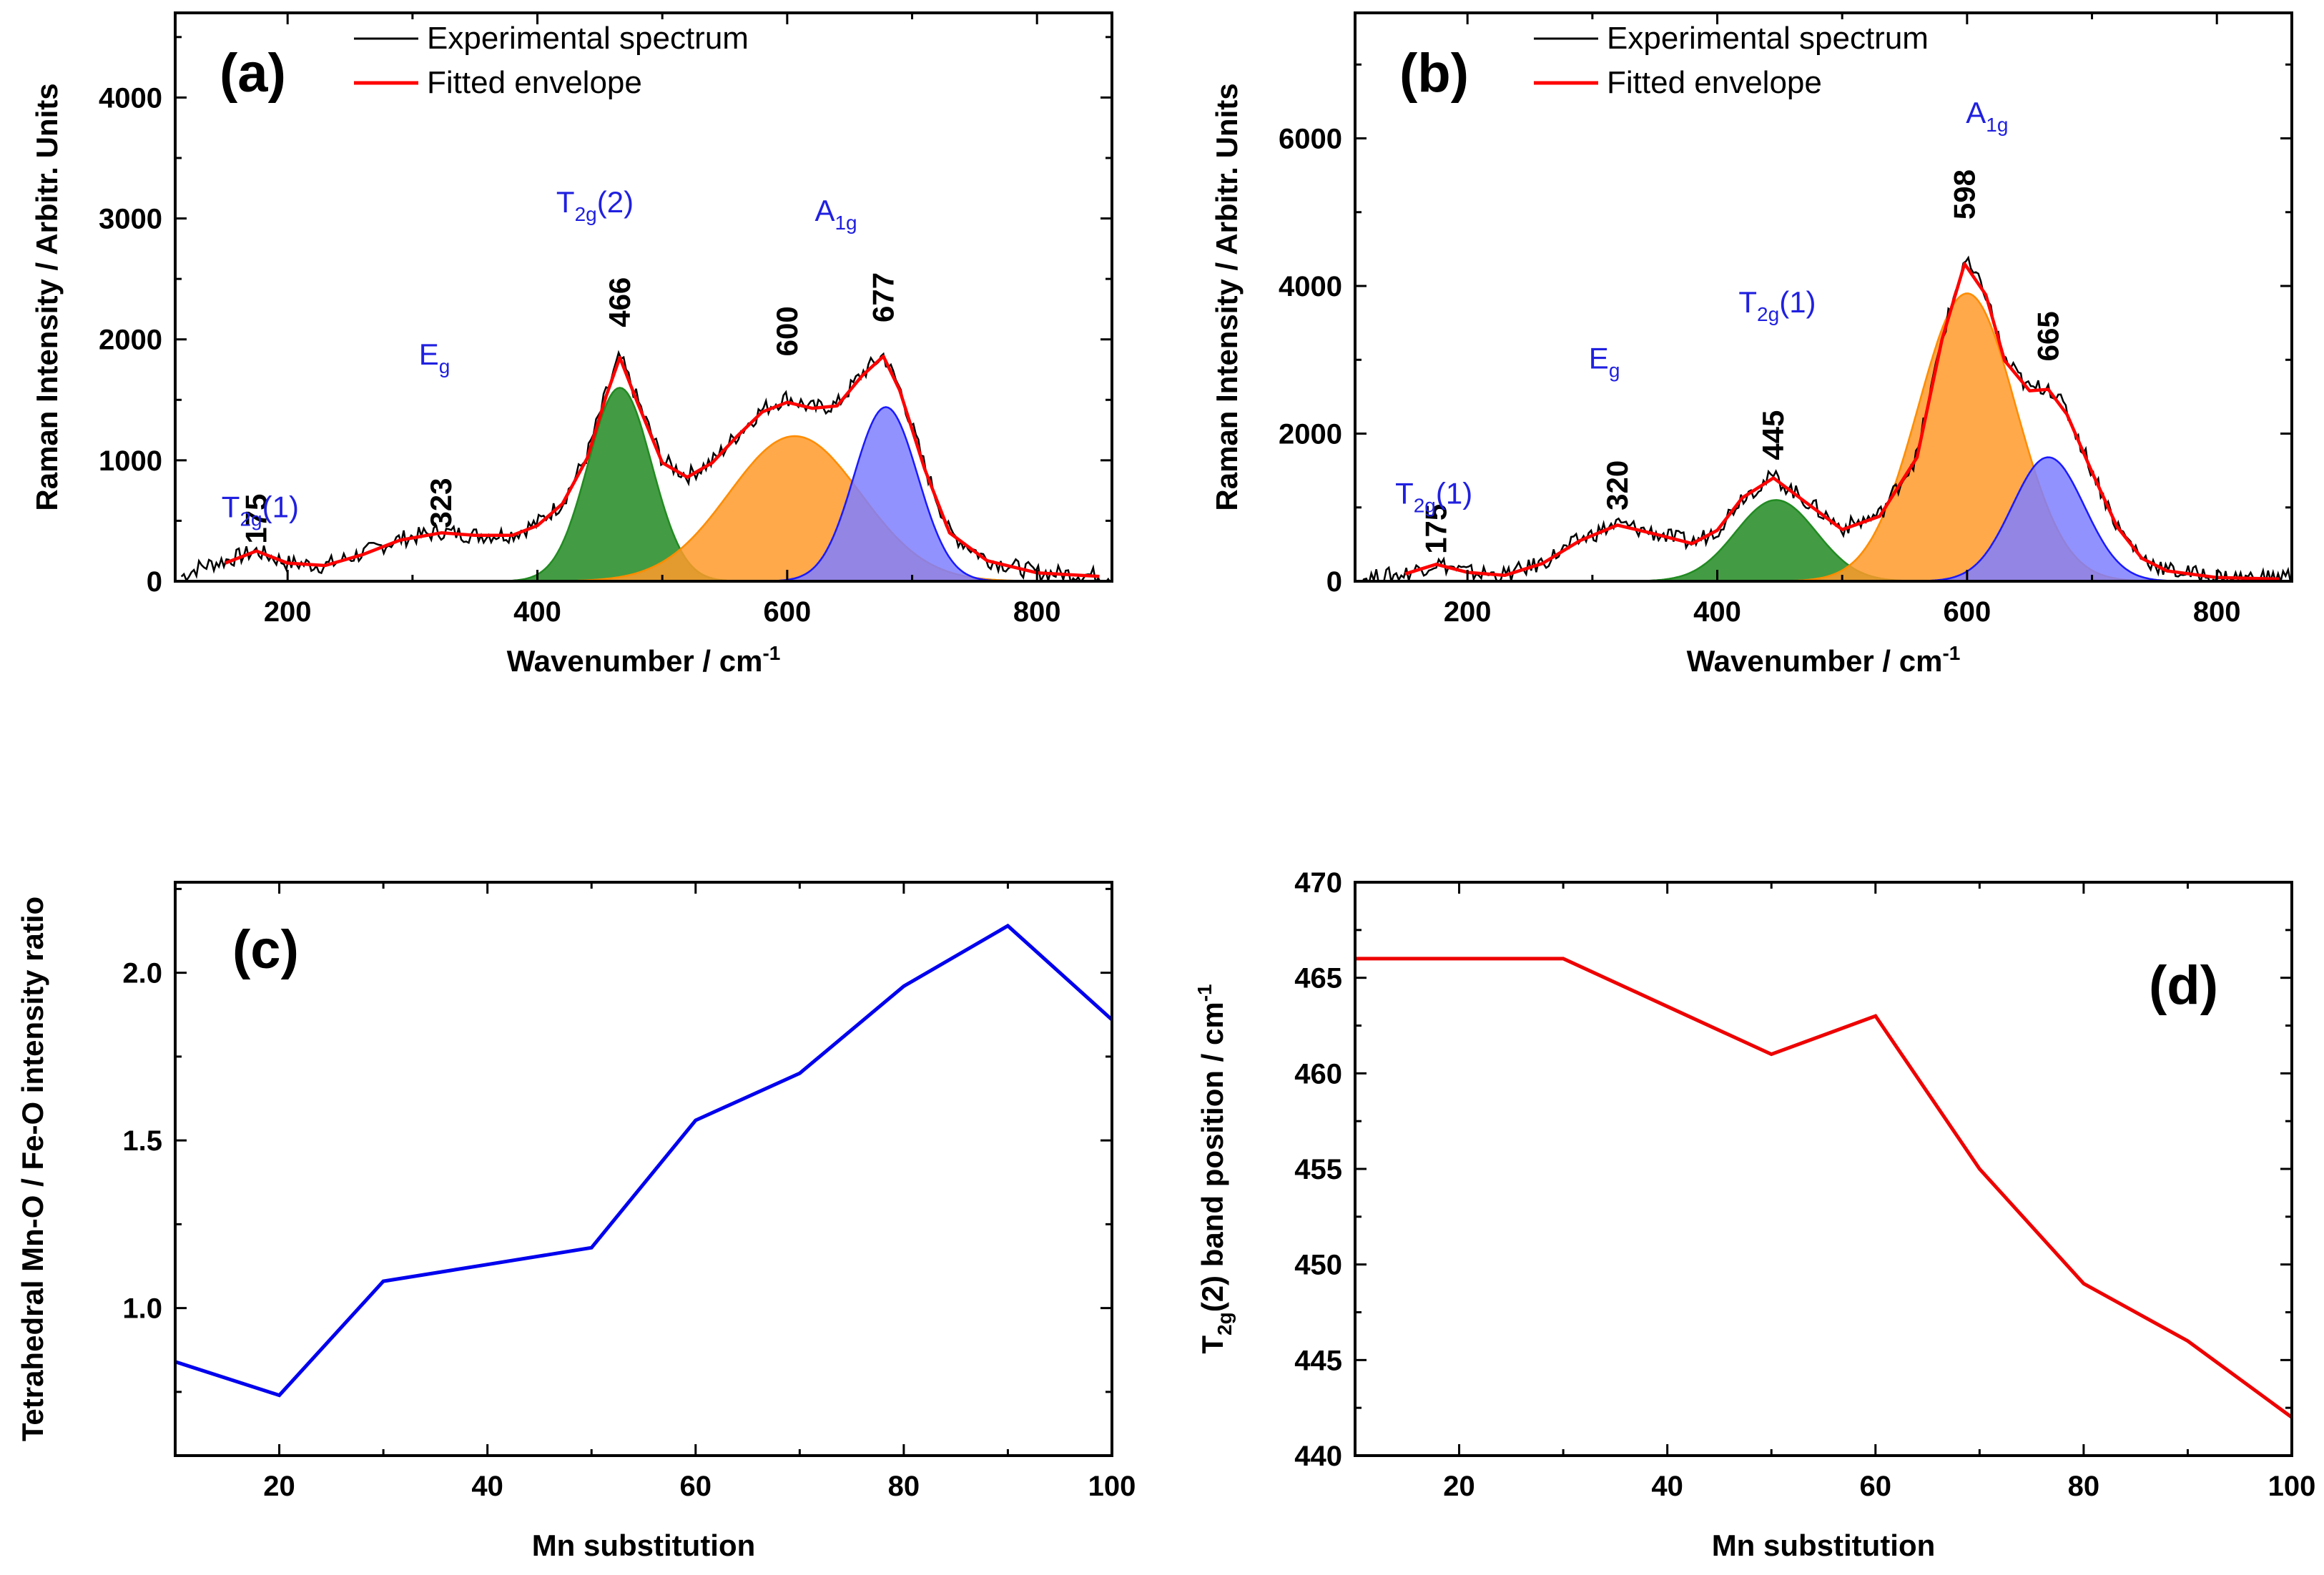 This screenshot has width=2324, height=1575. What do you see at coordinates (1318, 1074) in the screenshot?
I see `y-tick-label: 460` at bounding box center [1318, 1074].